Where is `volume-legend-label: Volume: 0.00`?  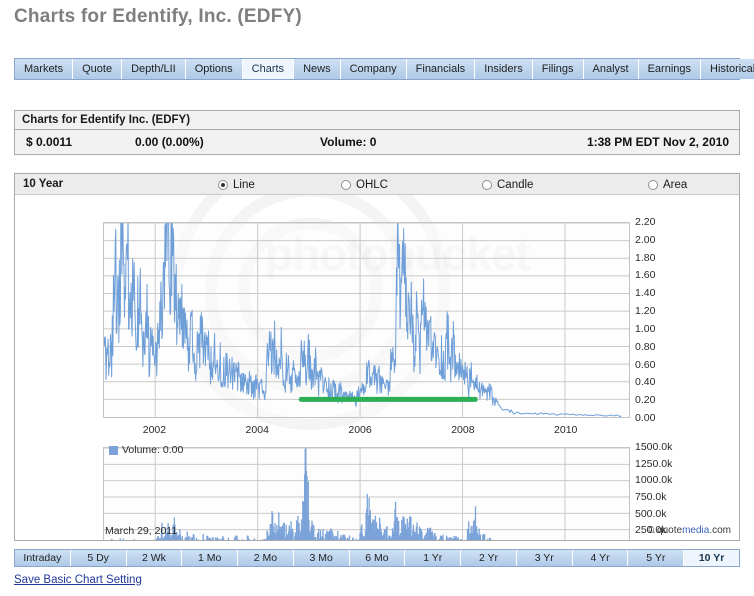
volume-legend-label: Volume: 0.00 is located at coordinates (153, 450).